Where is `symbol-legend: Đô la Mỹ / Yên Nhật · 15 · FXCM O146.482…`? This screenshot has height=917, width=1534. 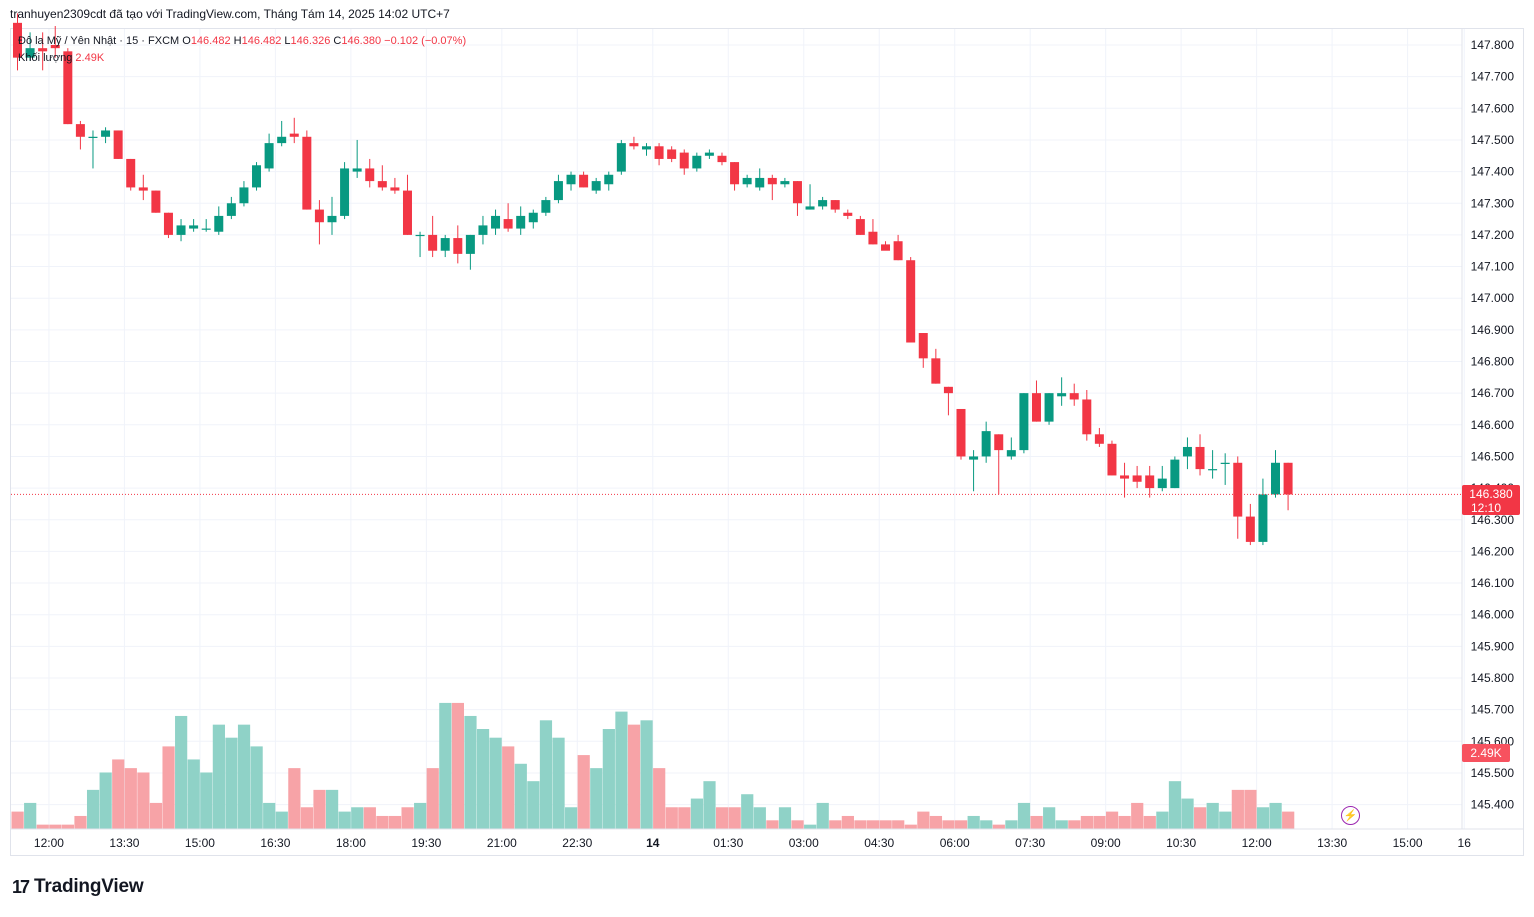
symbol-legend: Đô la Mỹ / Yên Nhật · 15 · FXCM O146.482… is located at coordinates (242, 41).